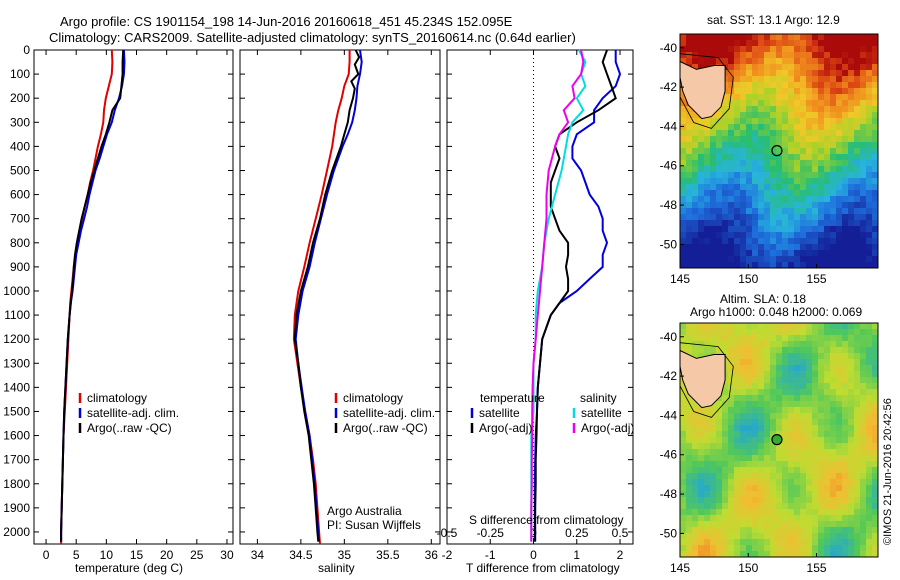 The width and height of the screenshot is (900, 580). I want to click on y-tick-label: 1300, so click(16, 363).